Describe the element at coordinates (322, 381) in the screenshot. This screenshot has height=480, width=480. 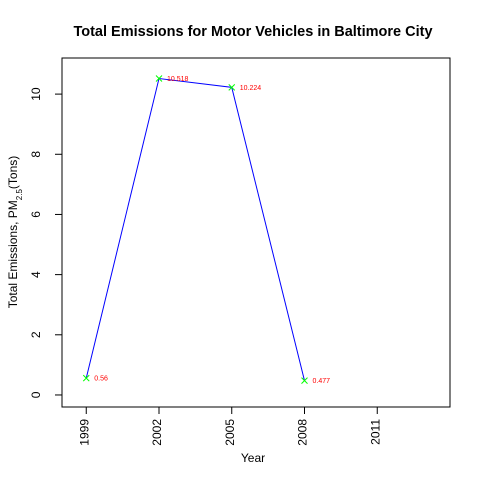
I see `data-label: 0.477` at that location.